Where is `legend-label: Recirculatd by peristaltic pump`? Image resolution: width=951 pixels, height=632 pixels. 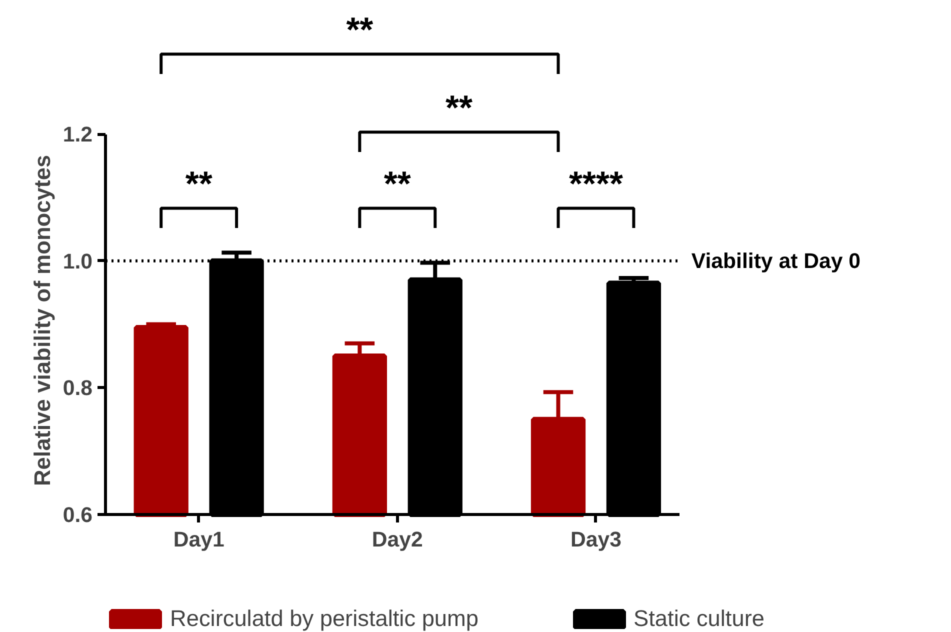 legend-label: Recirculatd by peristaltic pump is located at coordinates (324, 618).